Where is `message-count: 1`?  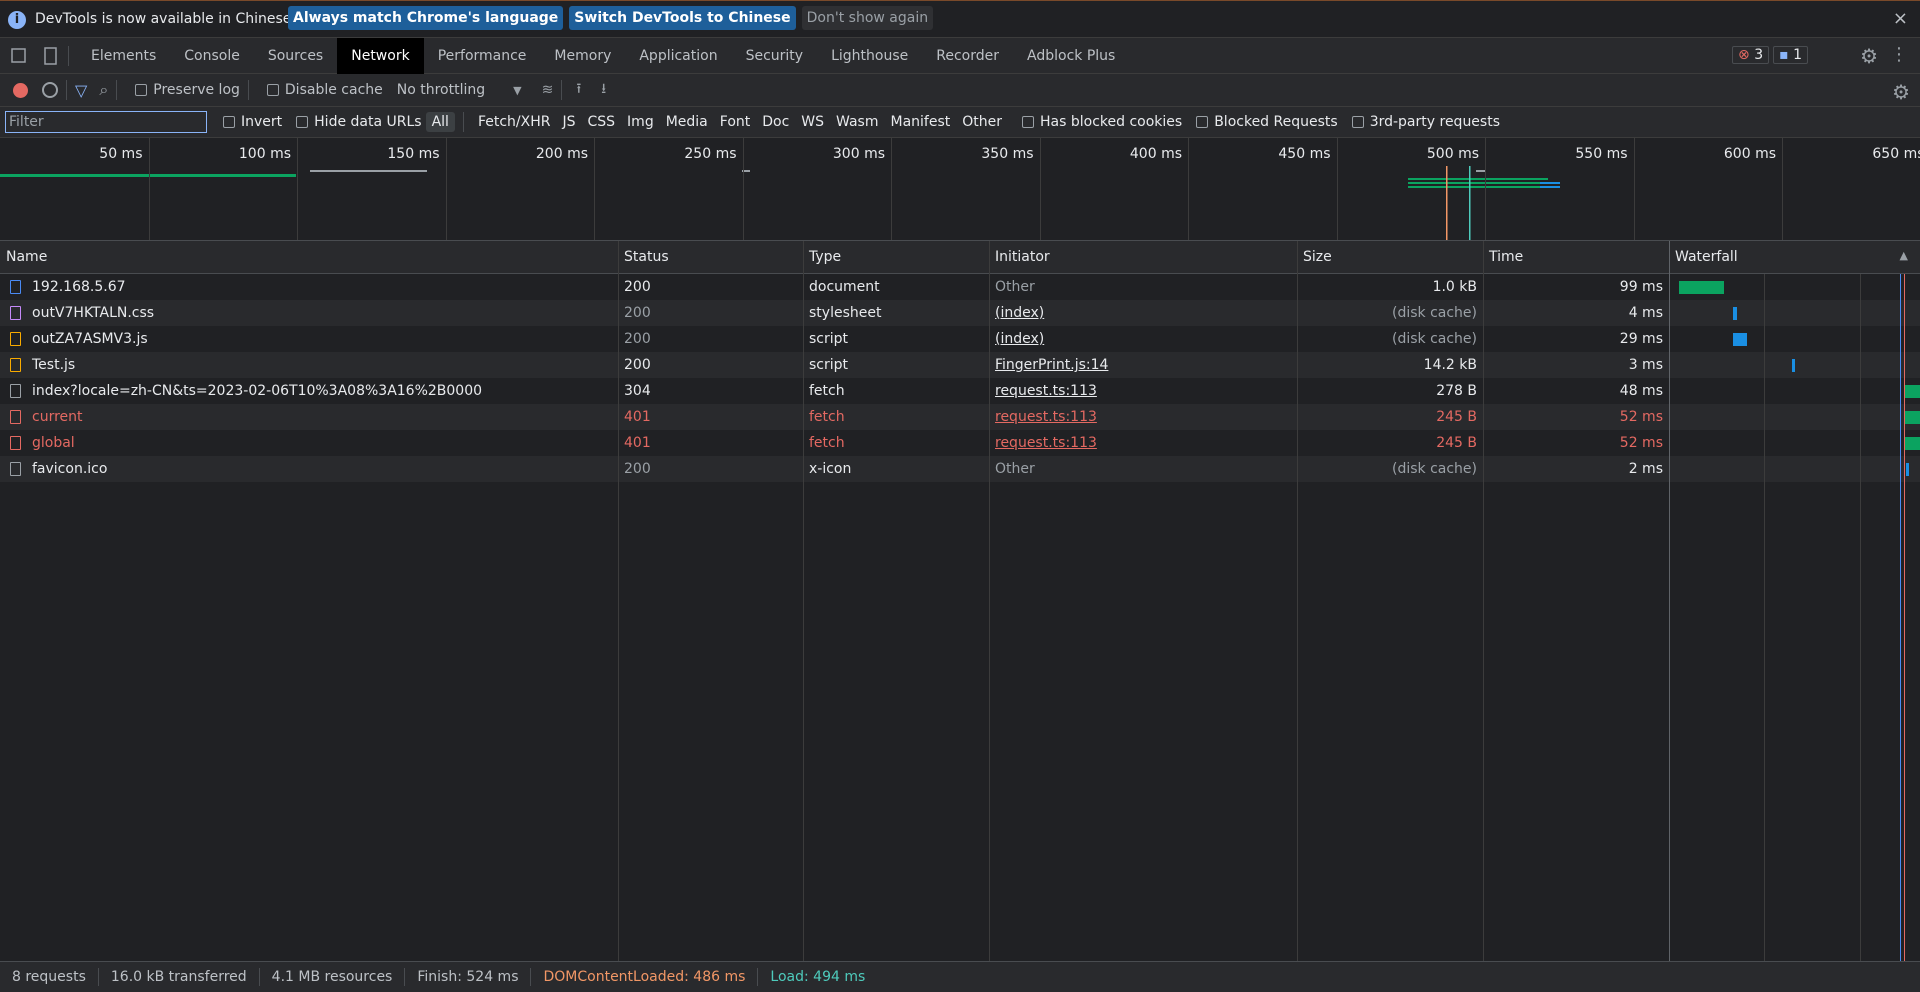 message-count: 1 is located at coordinates (1797, 55).